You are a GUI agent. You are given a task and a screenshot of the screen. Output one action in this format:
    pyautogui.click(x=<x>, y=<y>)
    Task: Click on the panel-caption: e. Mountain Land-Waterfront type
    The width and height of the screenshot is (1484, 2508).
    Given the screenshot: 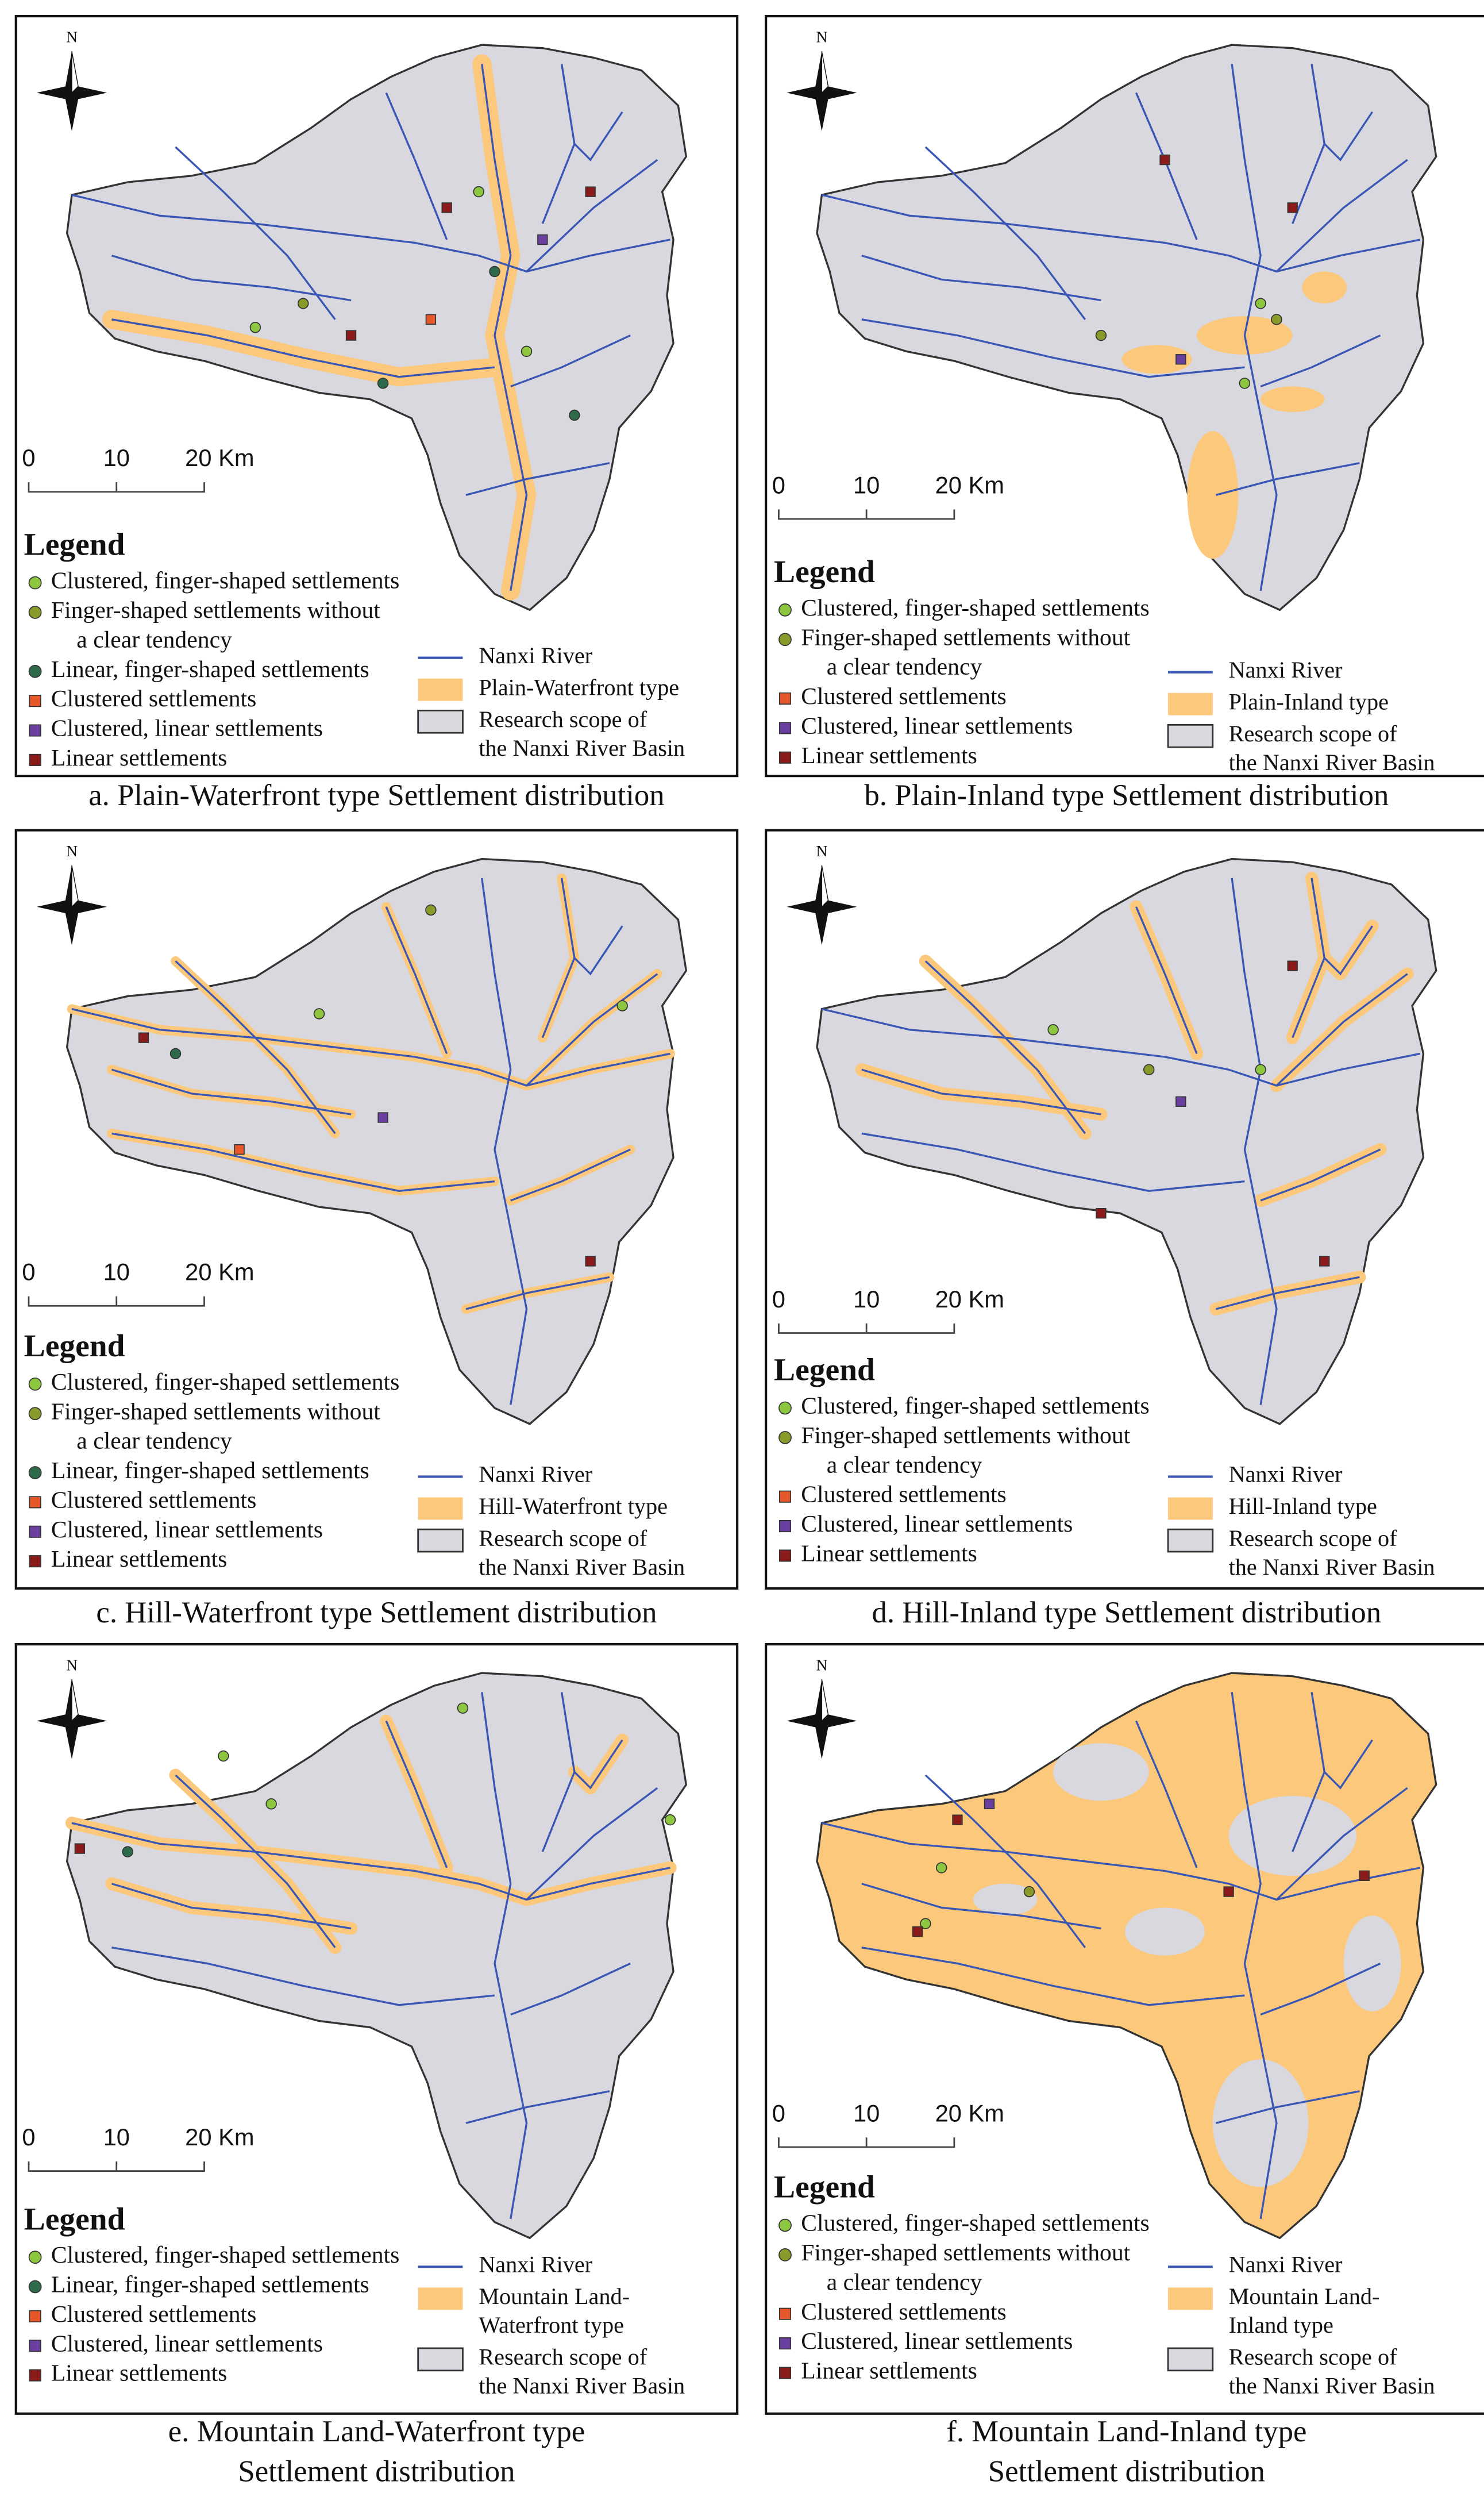 What is the action you would take?
    pyautogui.click(x=376, y=2431)
    